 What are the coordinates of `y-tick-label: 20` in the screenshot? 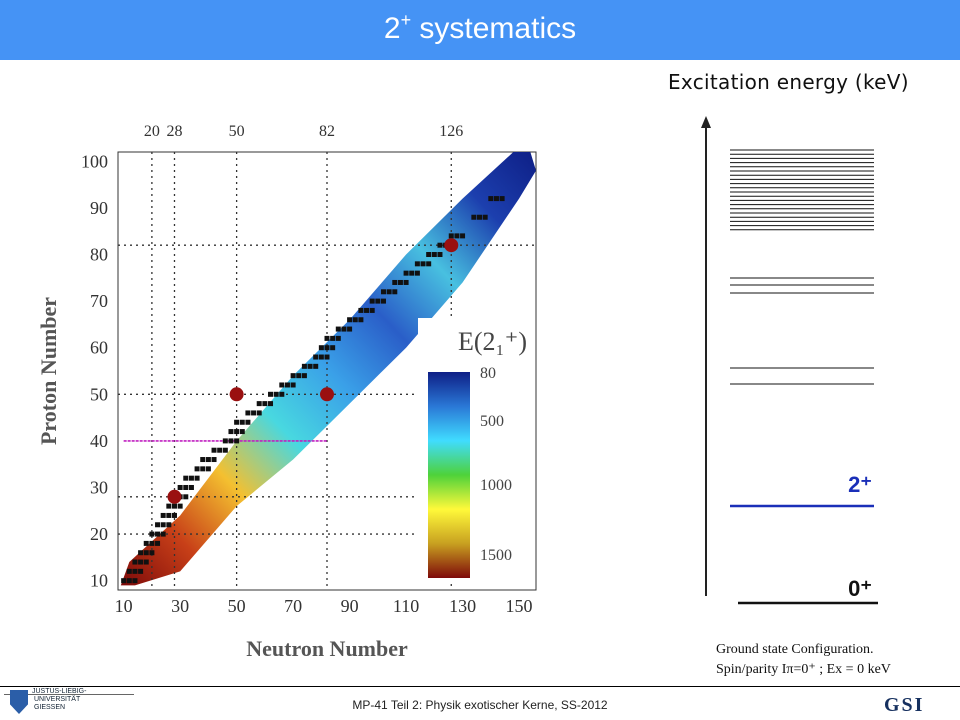 It's located at (99, 534).